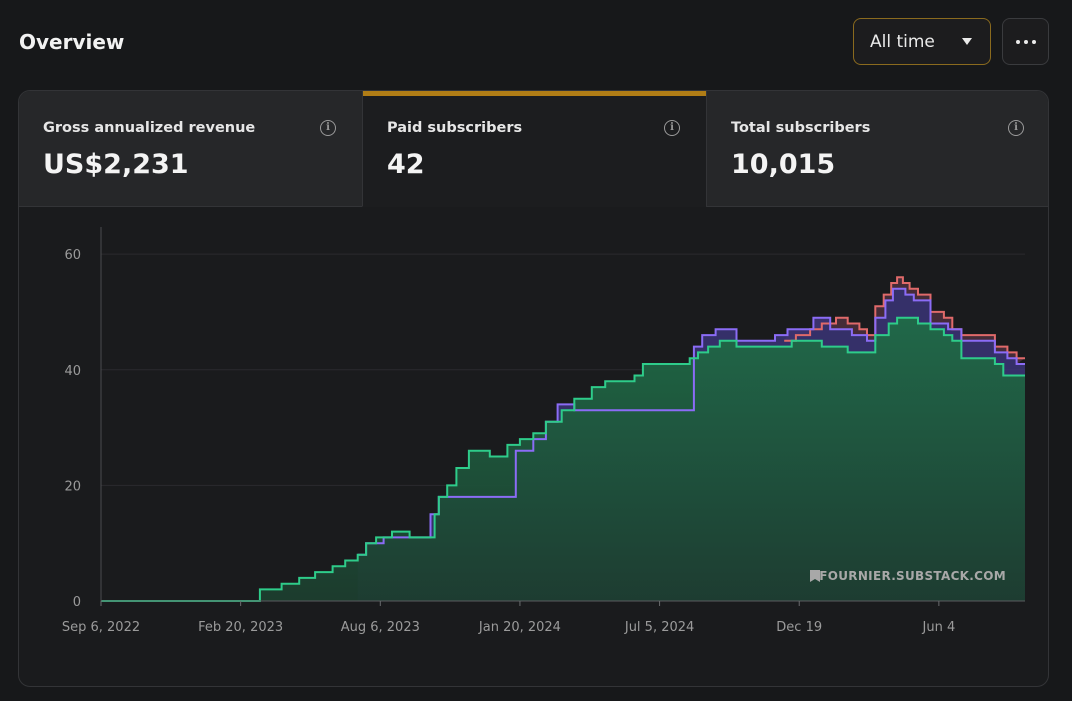 The width and height of the screenshot is (1072, 701). I want to click on stat-tab-paid-subscribers: Paid subscribers 42 i, so click(534, 149).